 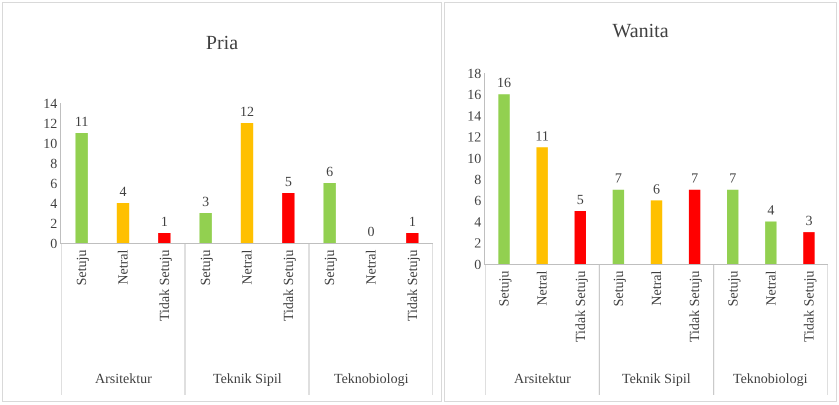 What do you see at coordinates (247, 112) in the screenshot?
I see `data-label: 12` at bounding box center [247, 112].